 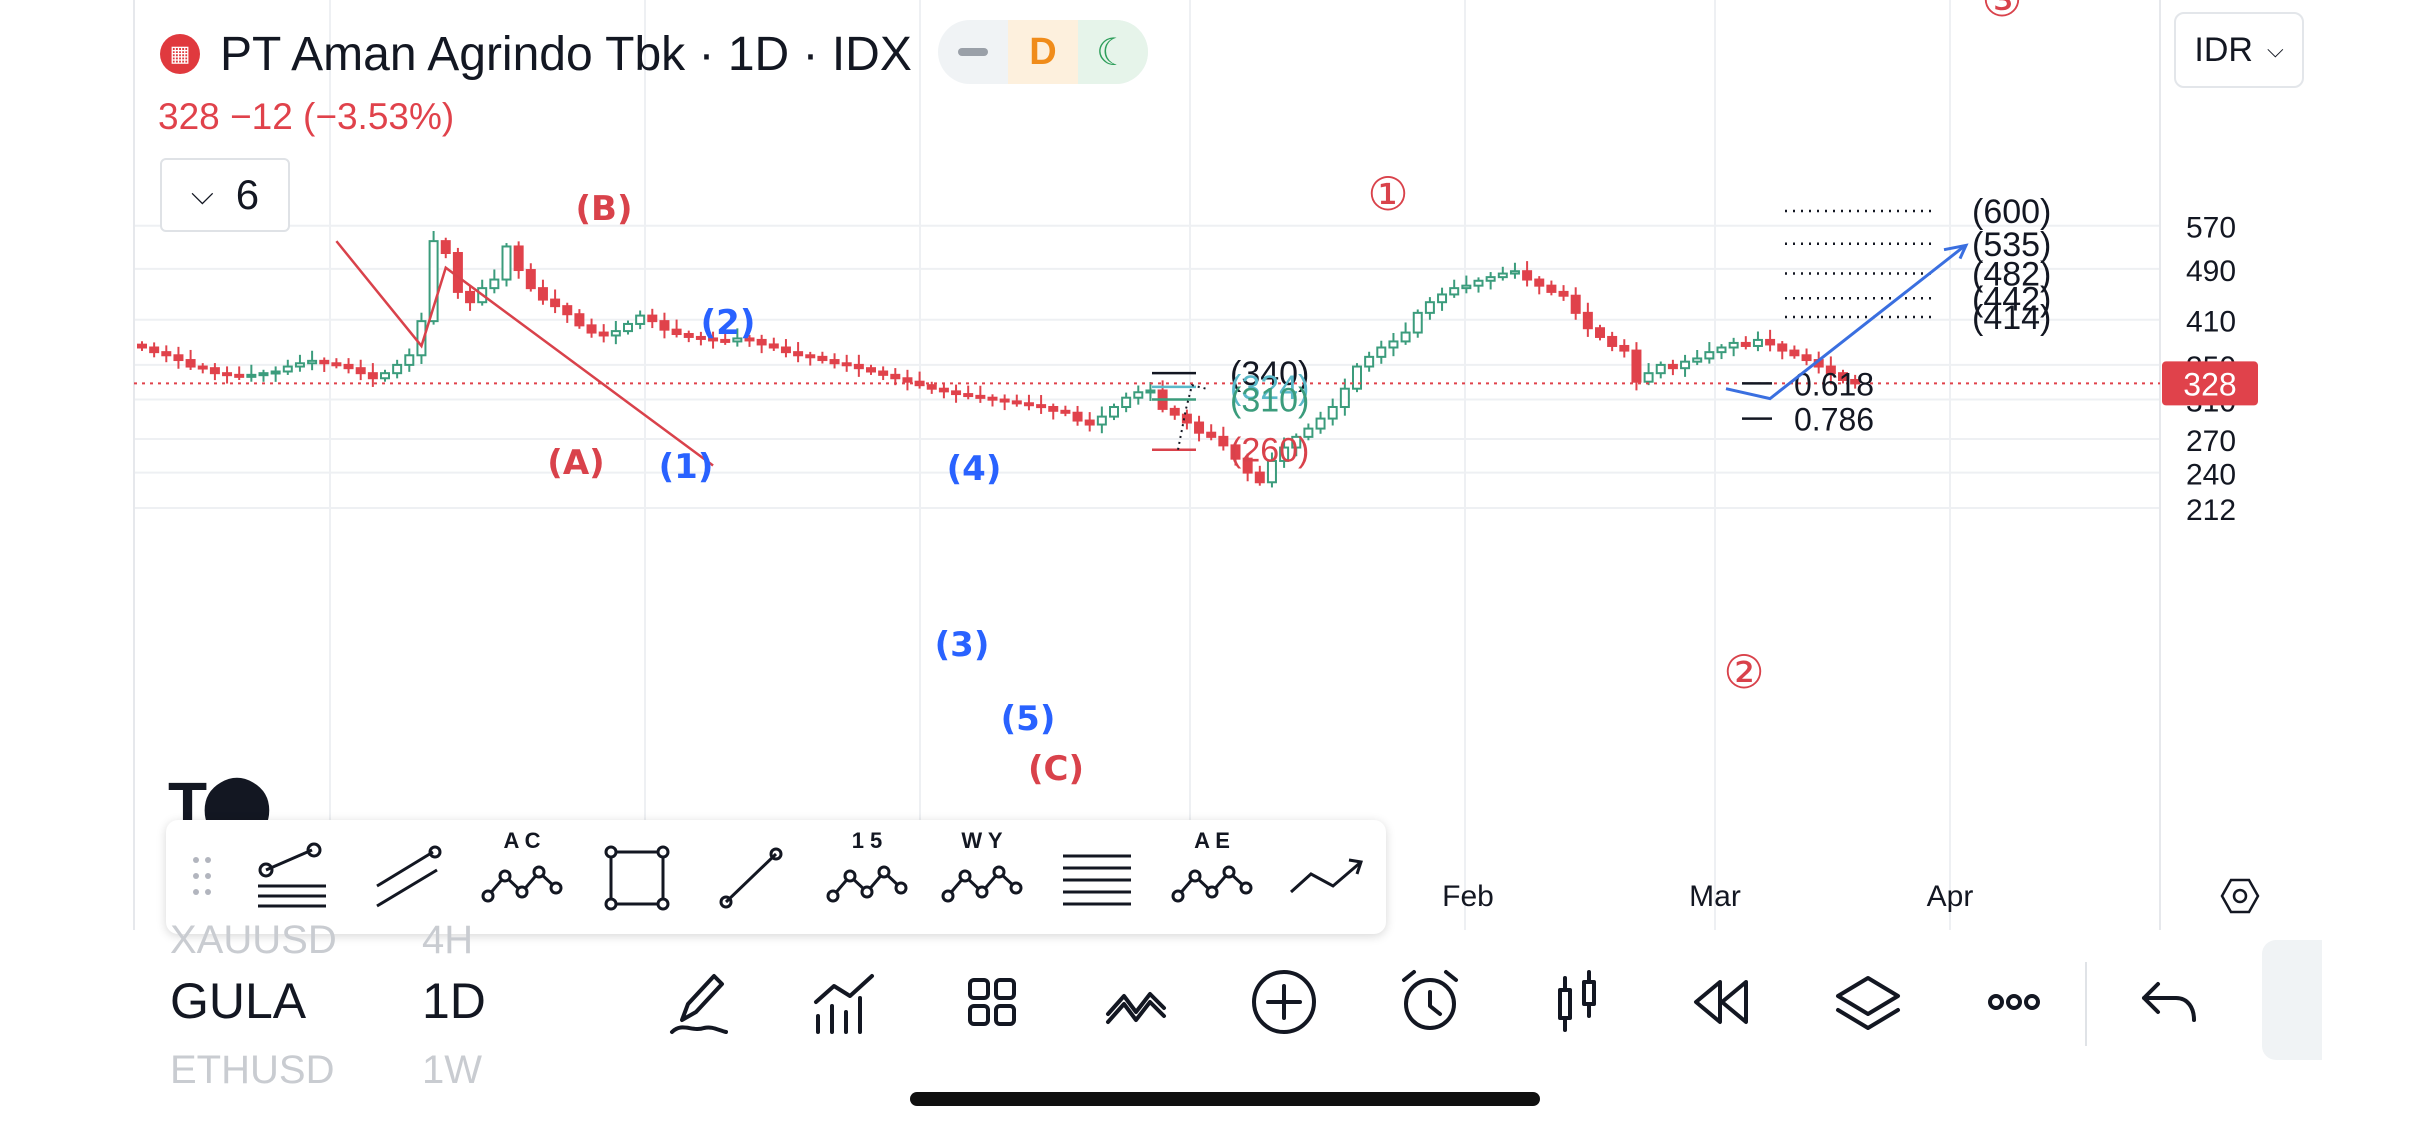 What do you see at coordinates (1212, 865) in the screenshot?
I see `triangle-pattern-icon: A E` at bounding box center [1212, 865].